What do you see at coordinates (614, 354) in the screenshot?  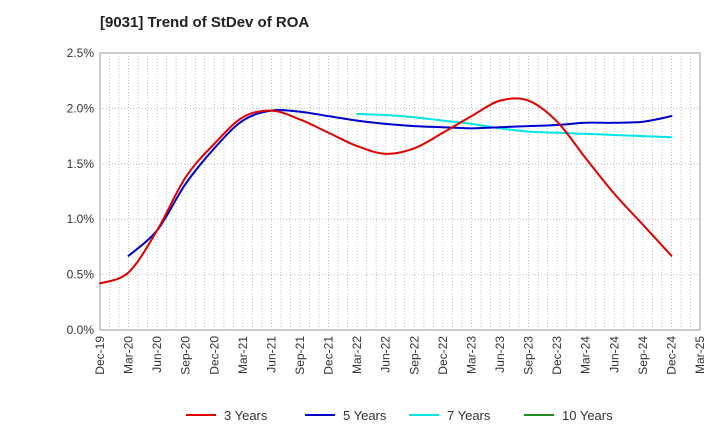 I see `x-tick-label: Jun-24` at bounding box center [614, 354].